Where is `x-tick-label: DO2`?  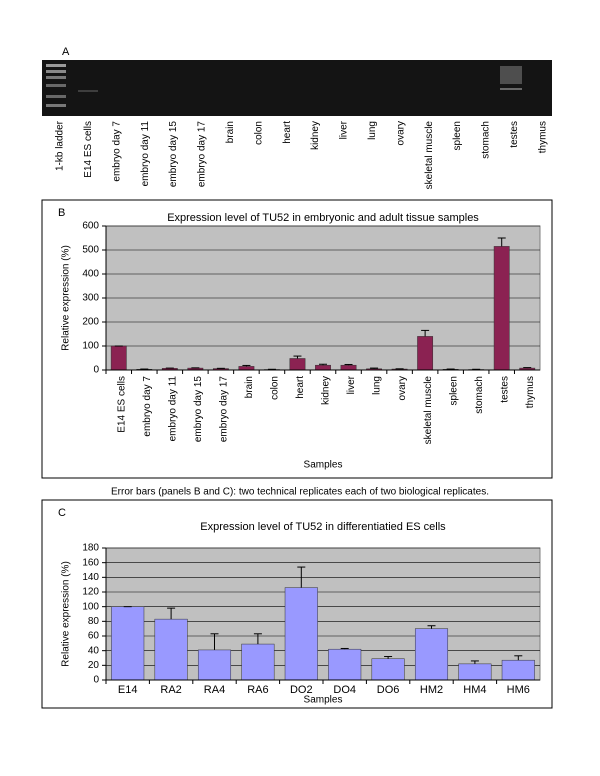 x-tick-label: DO2 is located at coordinates (301, 690).